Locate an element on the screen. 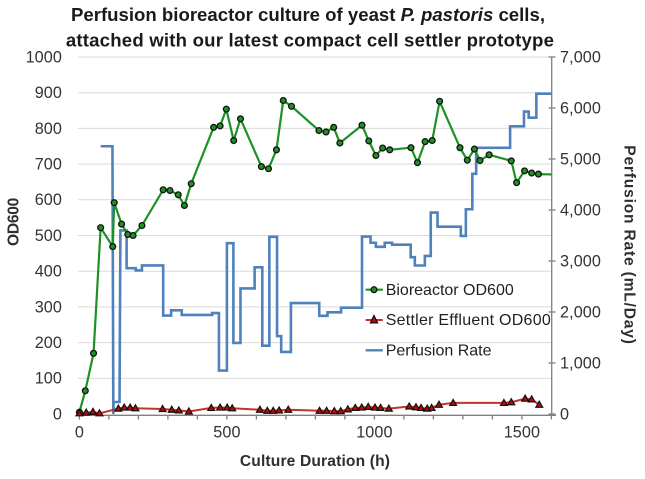 The image size is (645, 479). svg-text: 300 is located at coordinates (48, 307).